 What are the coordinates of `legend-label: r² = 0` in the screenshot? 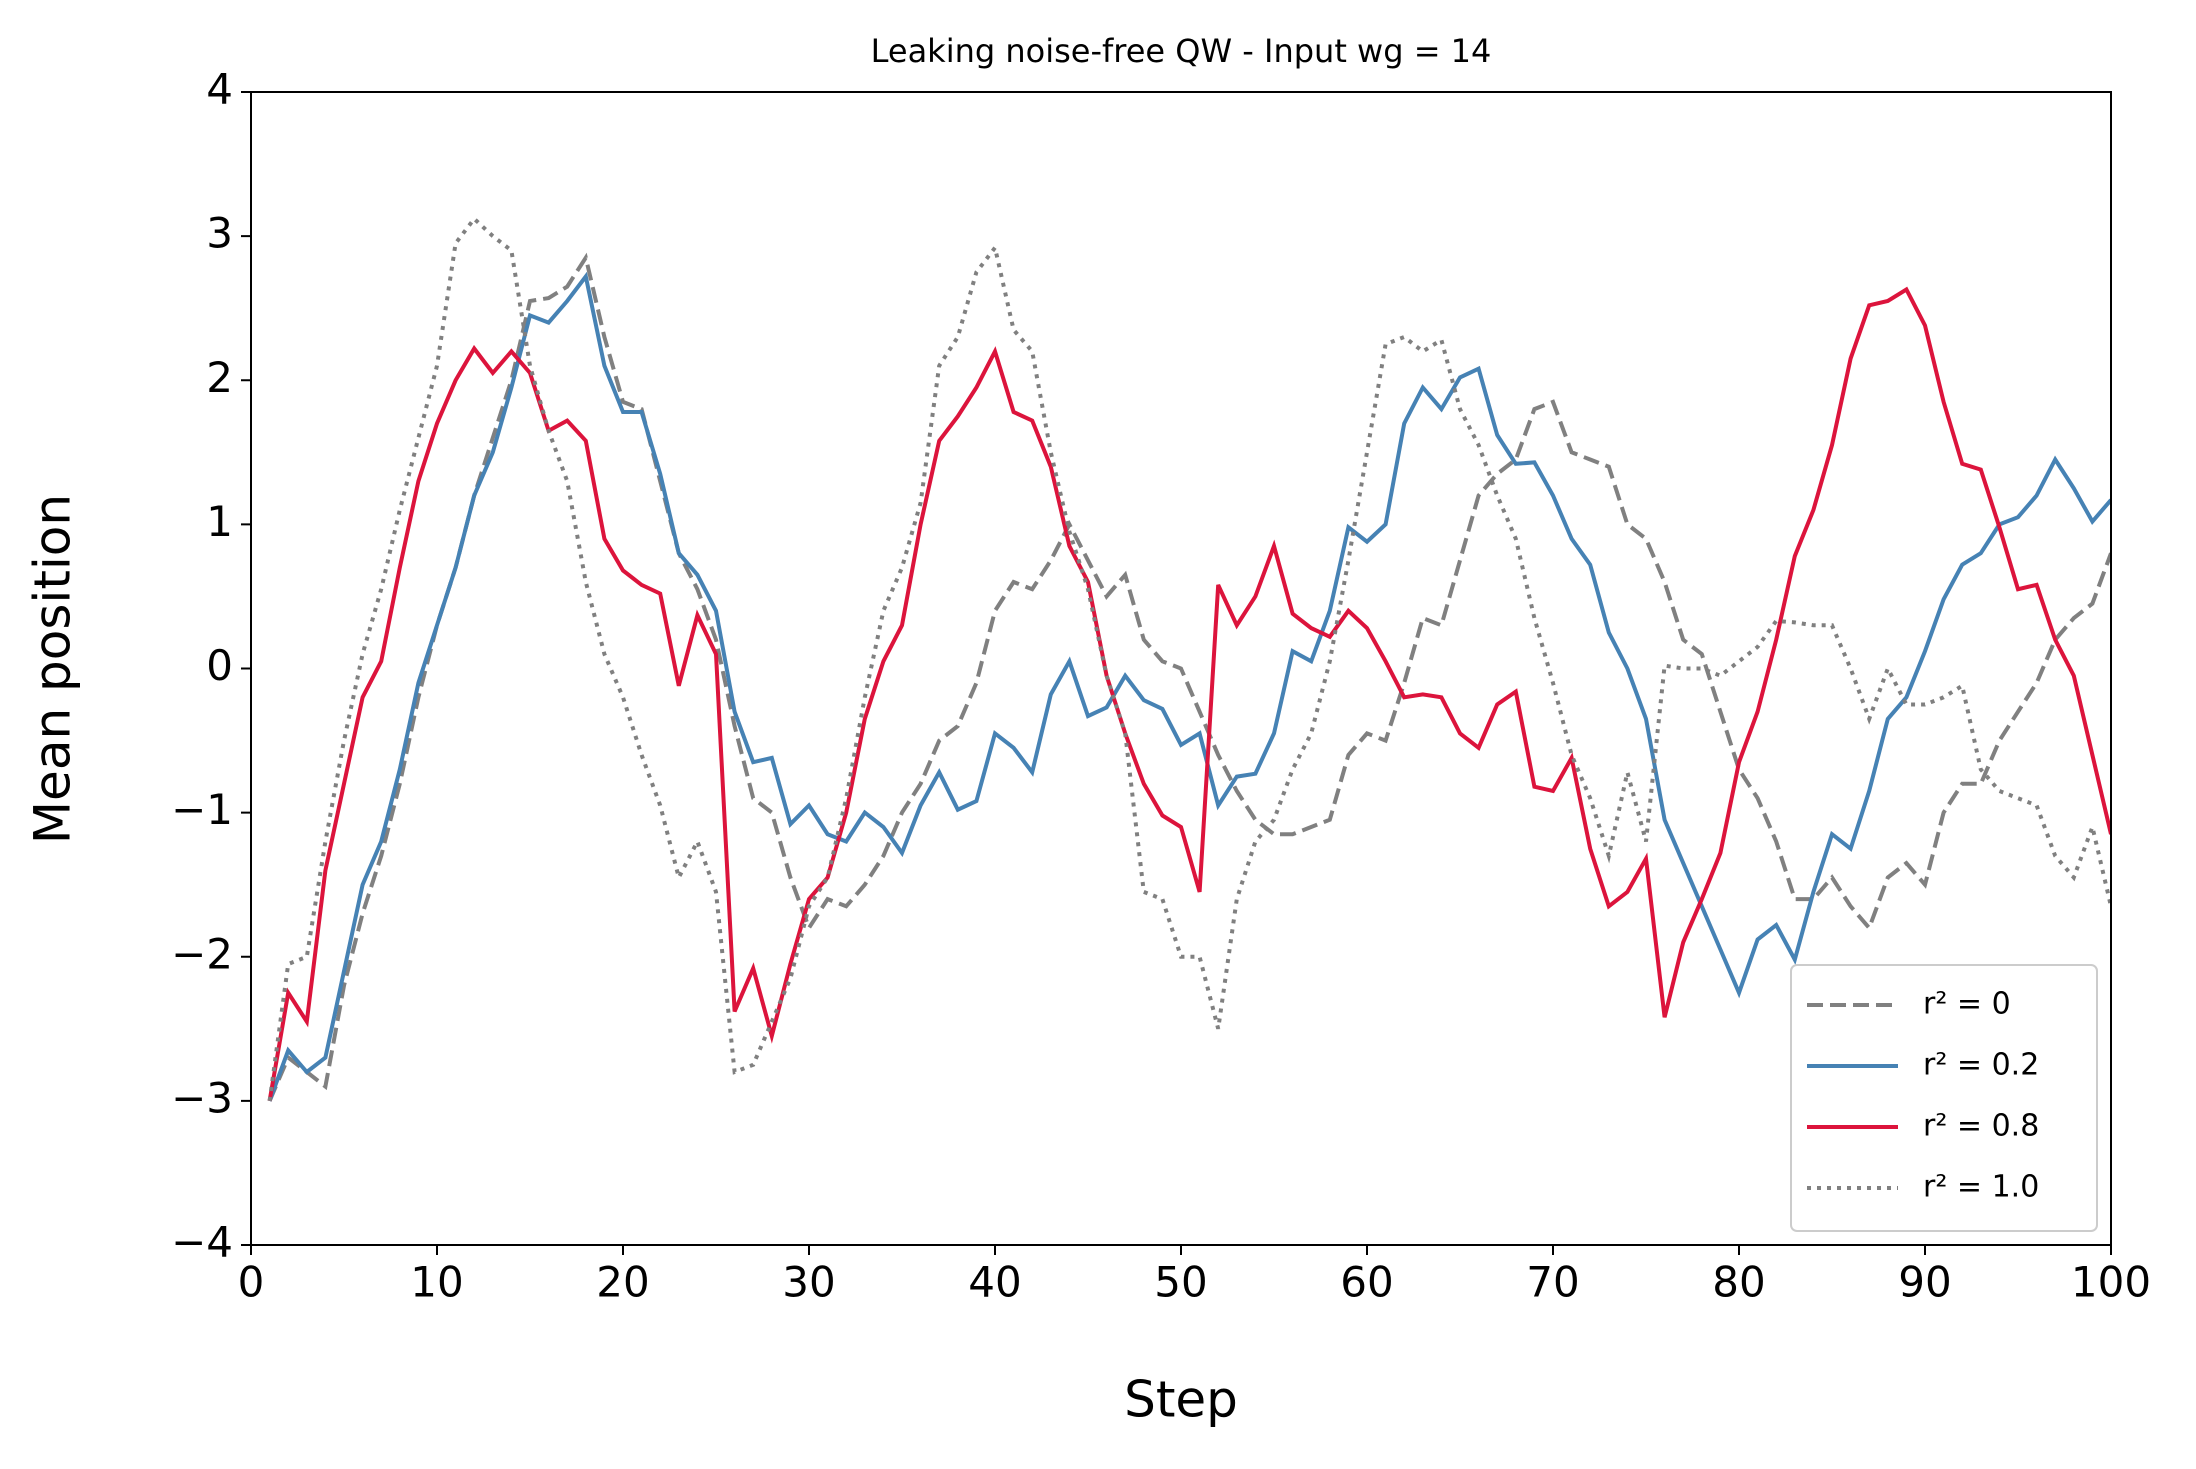 It's located at (1967, 1004).